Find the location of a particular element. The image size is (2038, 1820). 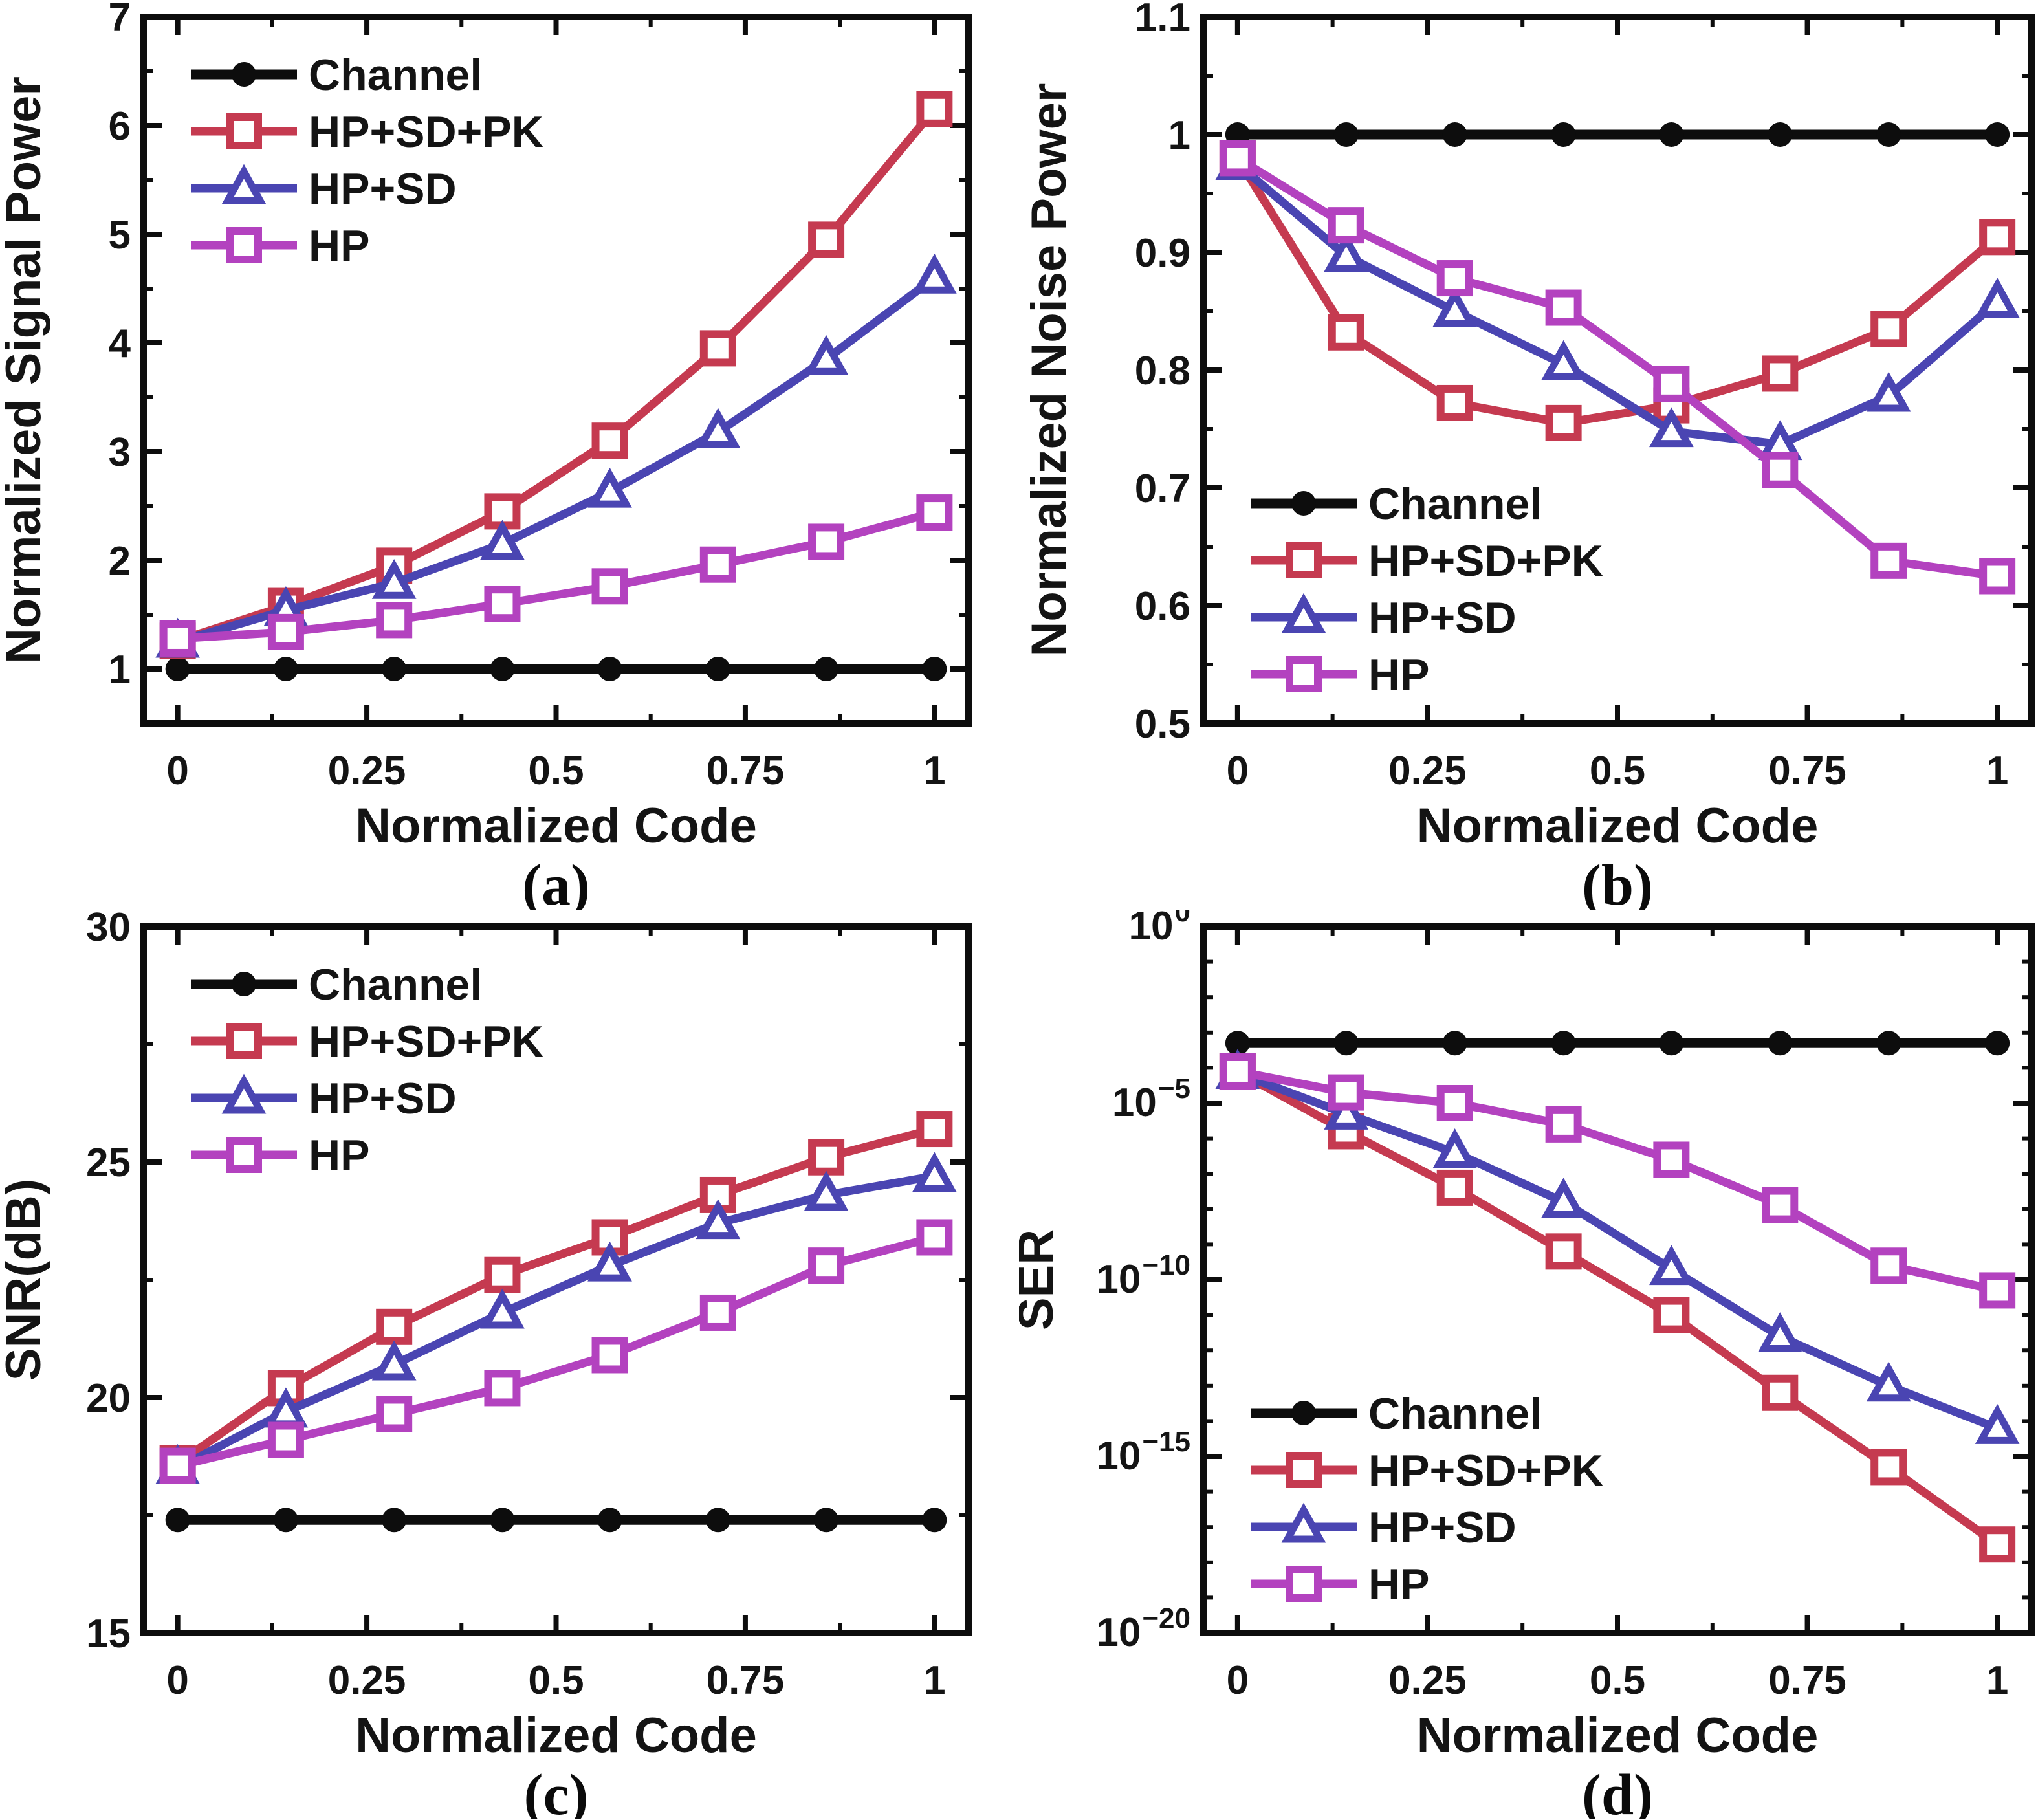

y-tick-label: 20 is located at coordinates (108, 1398).